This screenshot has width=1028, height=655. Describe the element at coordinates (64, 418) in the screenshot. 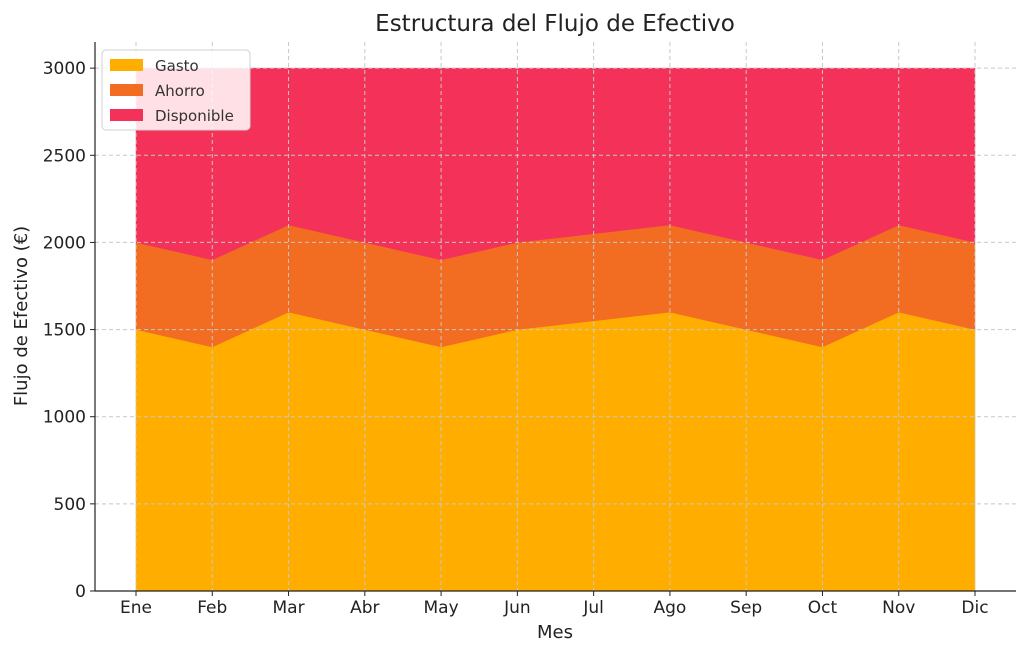

I see `y-tick-label: 1000` at that location.